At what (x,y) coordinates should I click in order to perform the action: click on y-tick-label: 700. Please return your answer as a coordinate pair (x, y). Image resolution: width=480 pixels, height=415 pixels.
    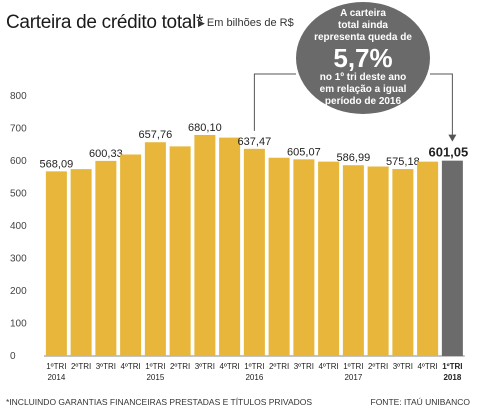
    Looking at the image, I should click on (18, 129).